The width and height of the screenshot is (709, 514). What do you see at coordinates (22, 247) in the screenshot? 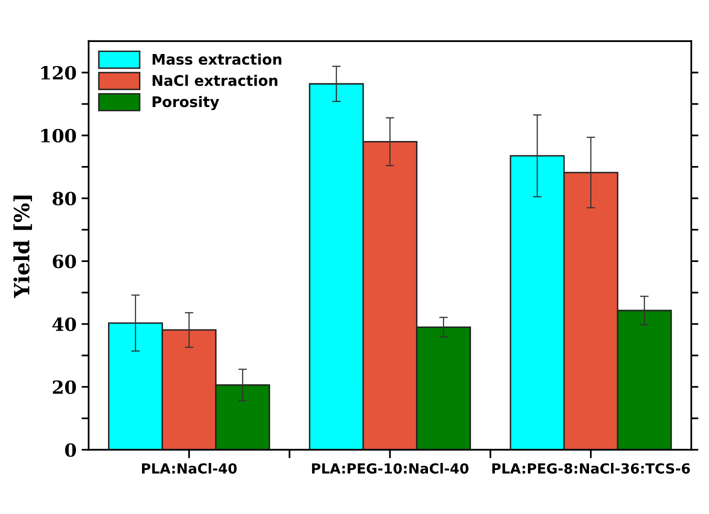
I see `y-axis-title: Yield [%]` at bounding box center [22, 247].